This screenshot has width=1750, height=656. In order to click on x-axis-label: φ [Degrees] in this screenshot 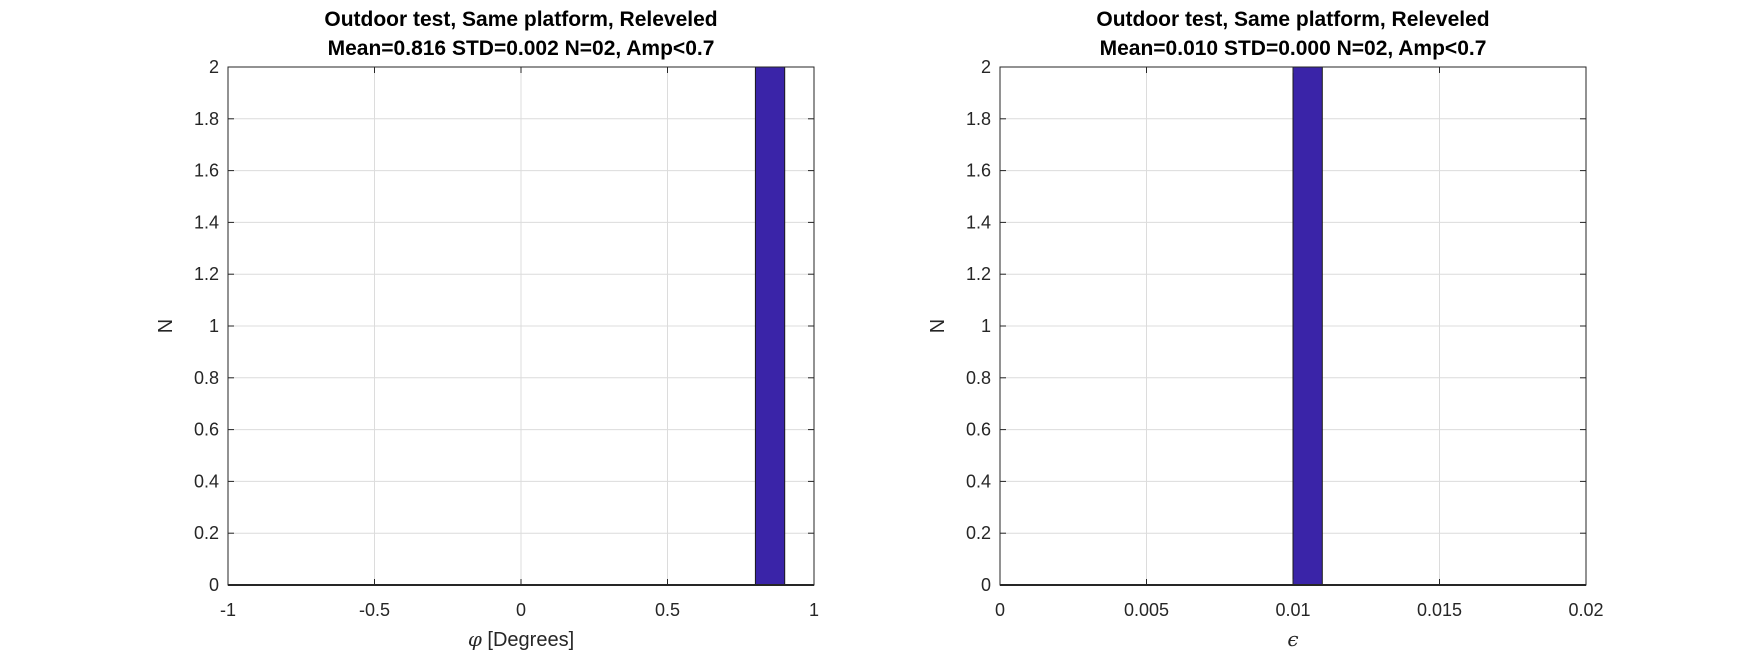, I will do `click(521, 639)`.